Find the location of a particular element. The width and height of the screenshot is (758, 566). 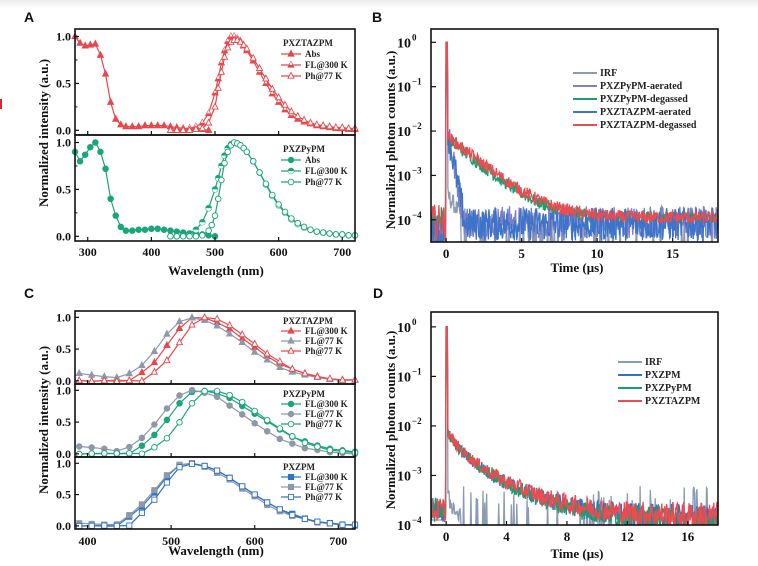

panel-label-d: D is located at coordinates (378, 293).